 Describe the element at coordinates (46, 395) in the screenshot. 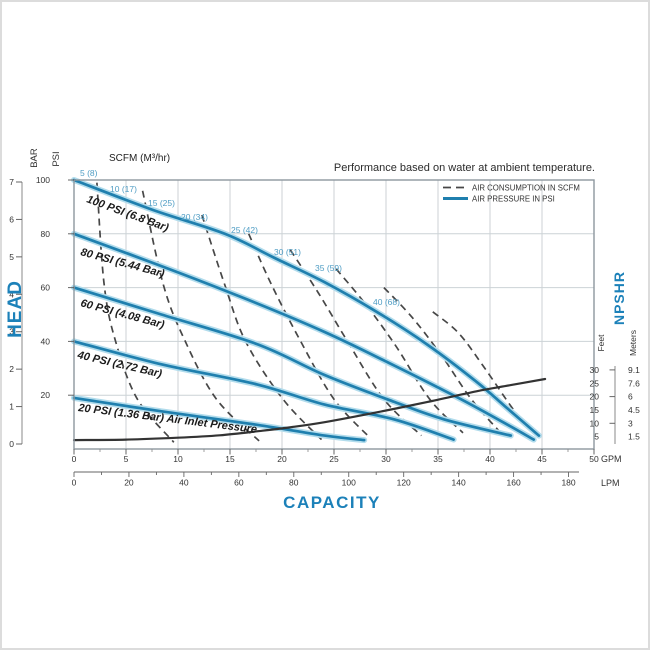

I see `psi-tick-label: 20` at that location.